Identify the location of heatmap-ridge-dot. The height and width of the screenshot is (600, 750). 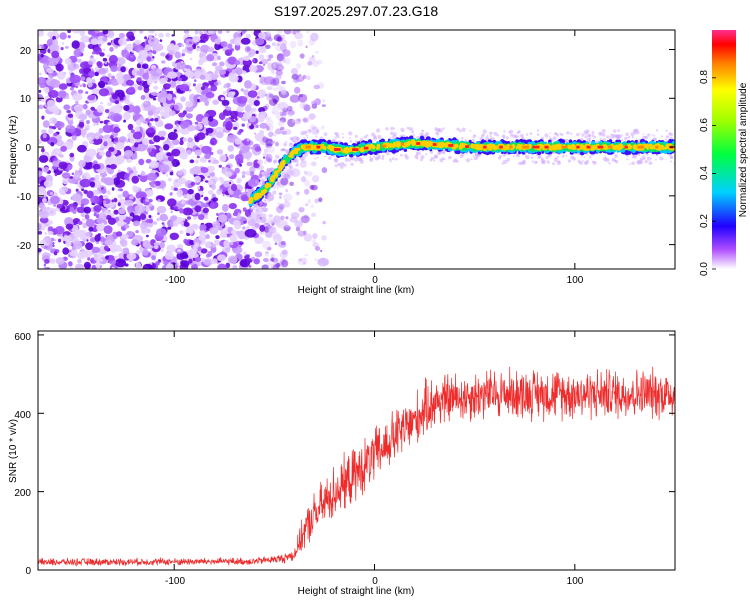
(410, 138).